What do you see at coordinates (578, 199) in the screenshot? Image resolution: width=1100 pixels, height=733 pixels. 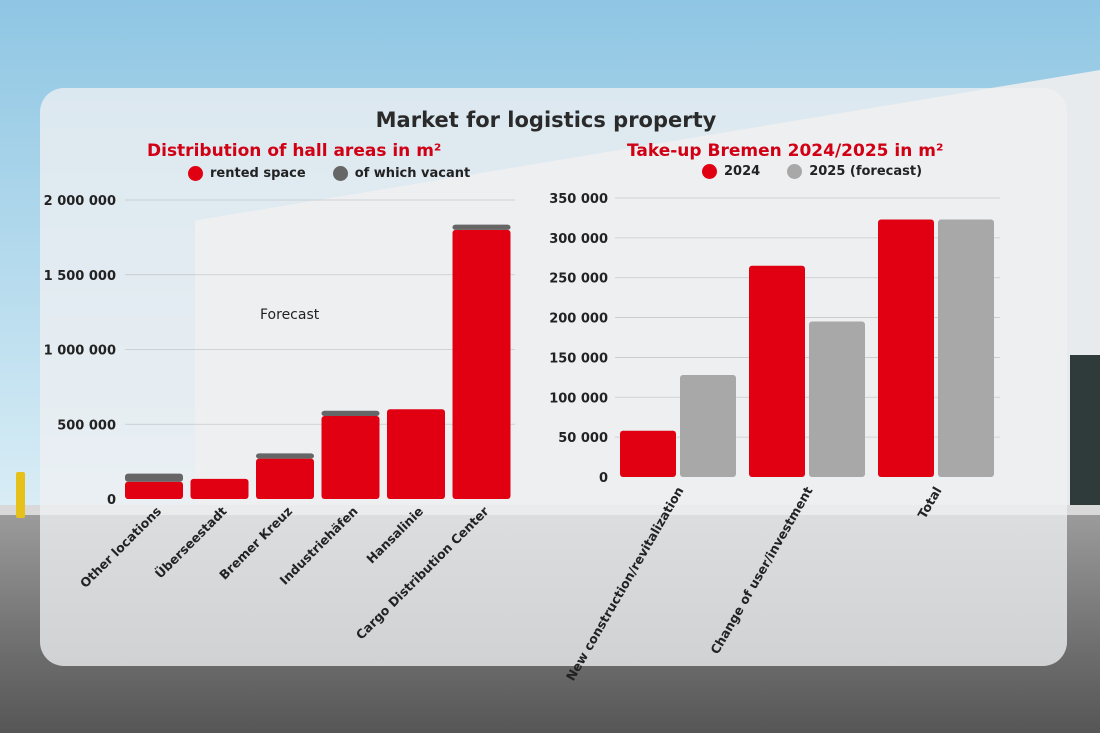 I see `chart1-ytick-label: 350 000` at bounding box center [578, 199].